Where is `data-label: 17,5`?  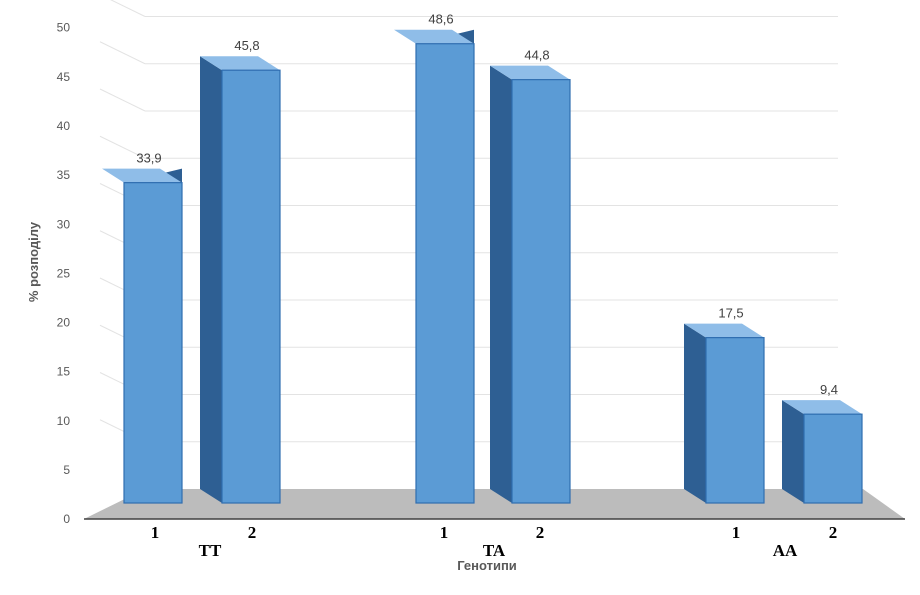 data-label: 17,5 is located at coordinates (730, 313).